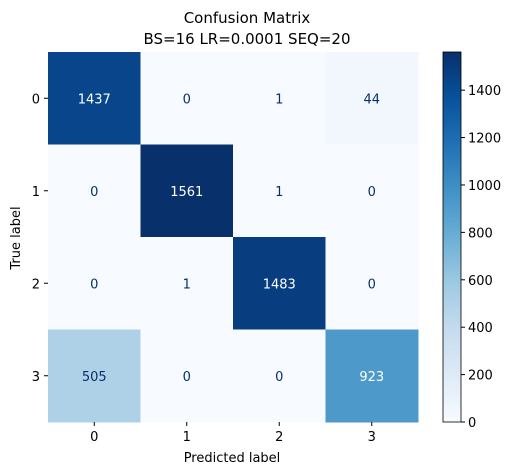 Image resolution: width=515 pixels, height=476 pixels. Describe the element at coordinates (36, 377) in the screenshot. I see `y-tick-label: 3` at that location.